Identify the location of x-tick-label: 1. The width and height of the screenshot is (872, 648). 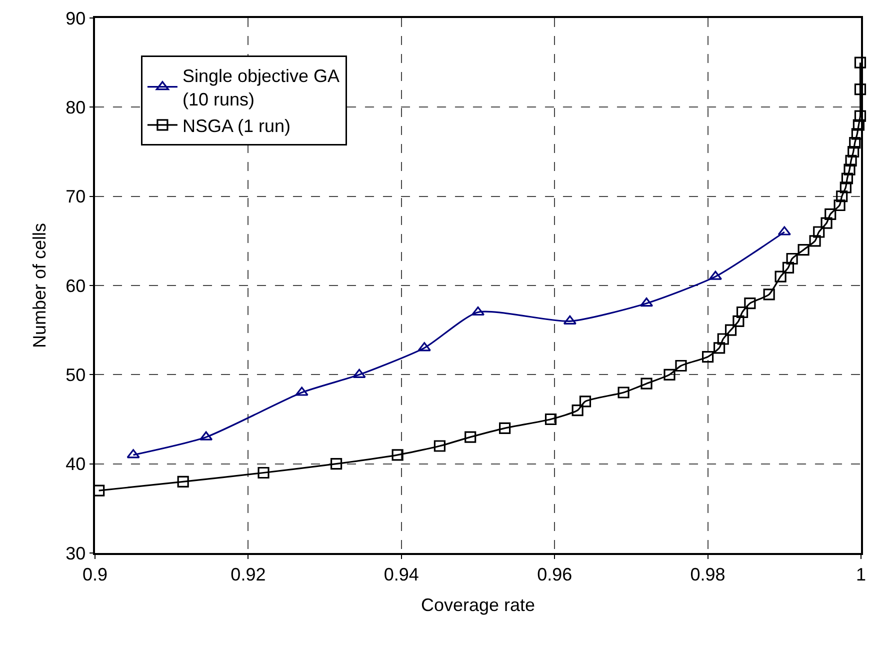
(861, 574).